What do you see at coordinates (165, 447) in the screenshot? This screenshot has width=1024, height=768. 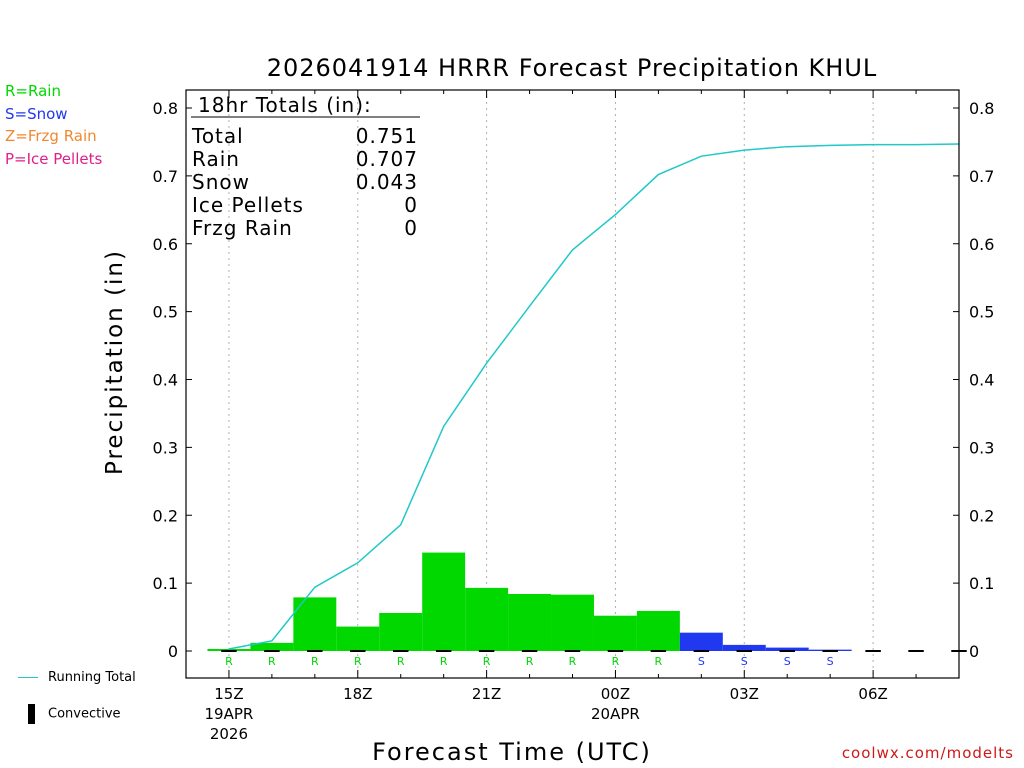 I see `y-tick-label-left: 0.3` at bounding box center [165, 447].